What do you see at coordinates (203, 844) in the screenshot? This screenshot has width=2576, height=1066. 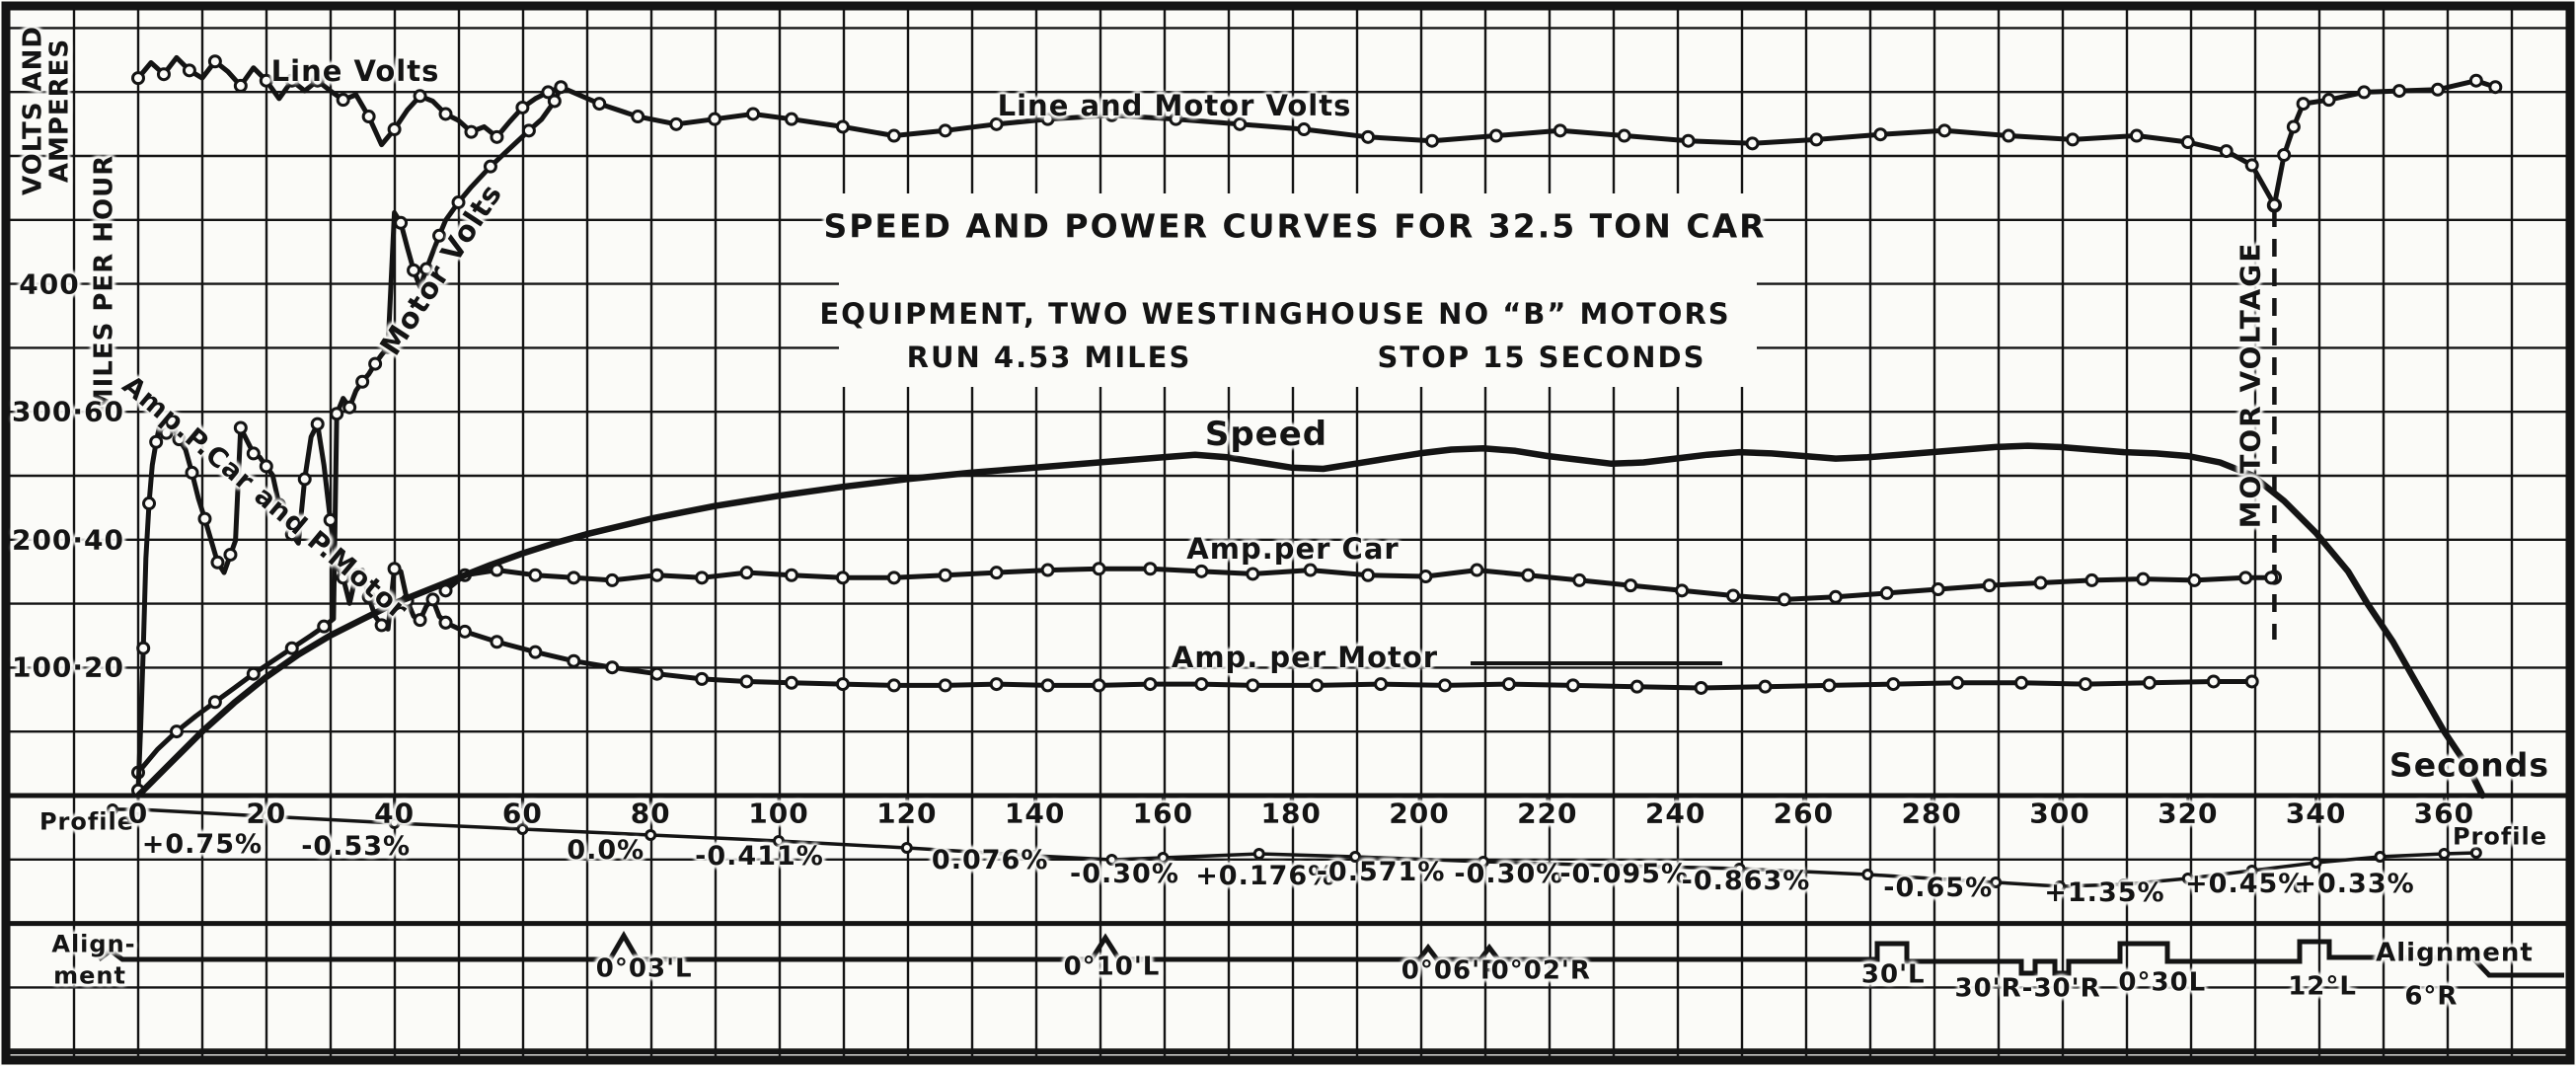 I see `profile-grade-label: +0.75%` at bounding box center [203, 844].